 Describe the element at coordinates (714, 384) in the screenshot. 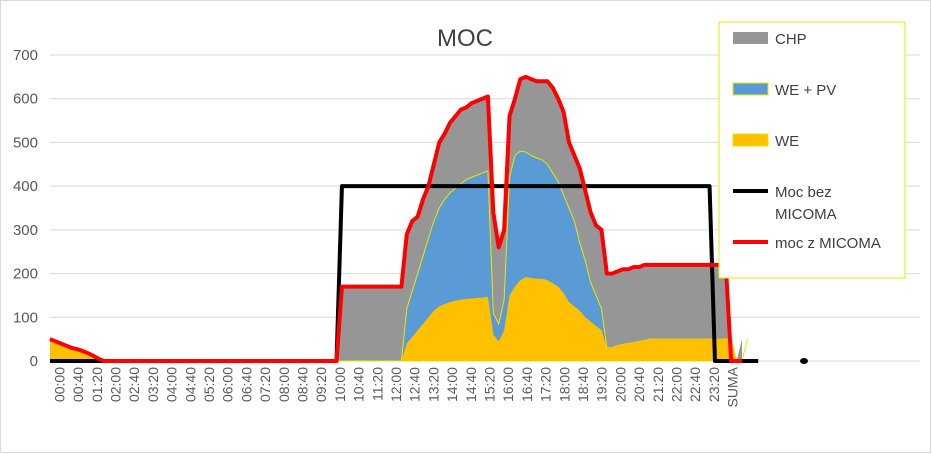

I see `x-tick-label: 23:20` at that location.